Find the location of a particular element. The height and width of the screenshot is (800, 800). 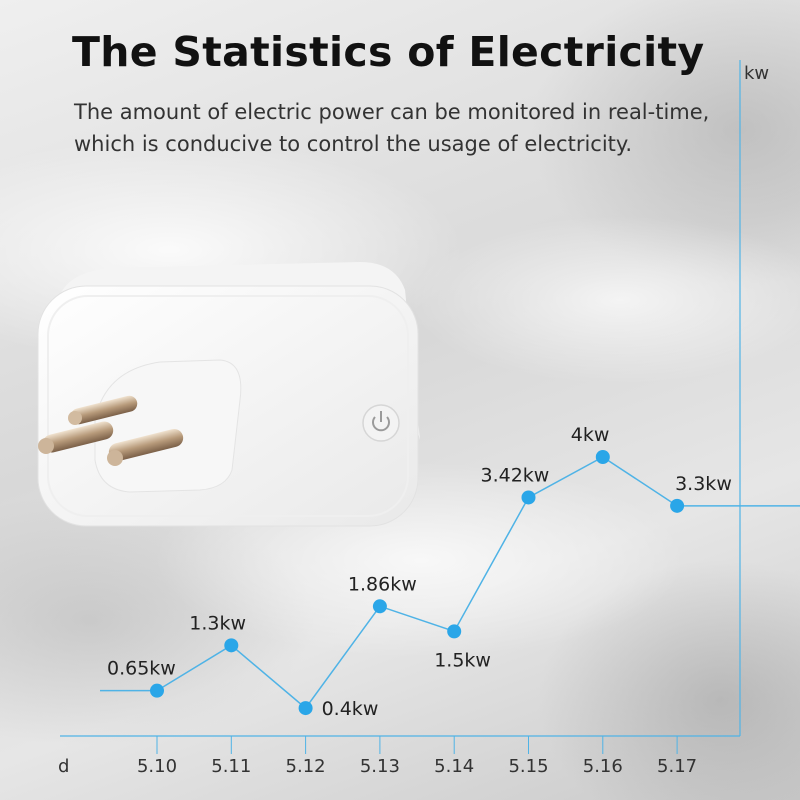

data-label: 1.5kw is located at coordinates (462, 660).